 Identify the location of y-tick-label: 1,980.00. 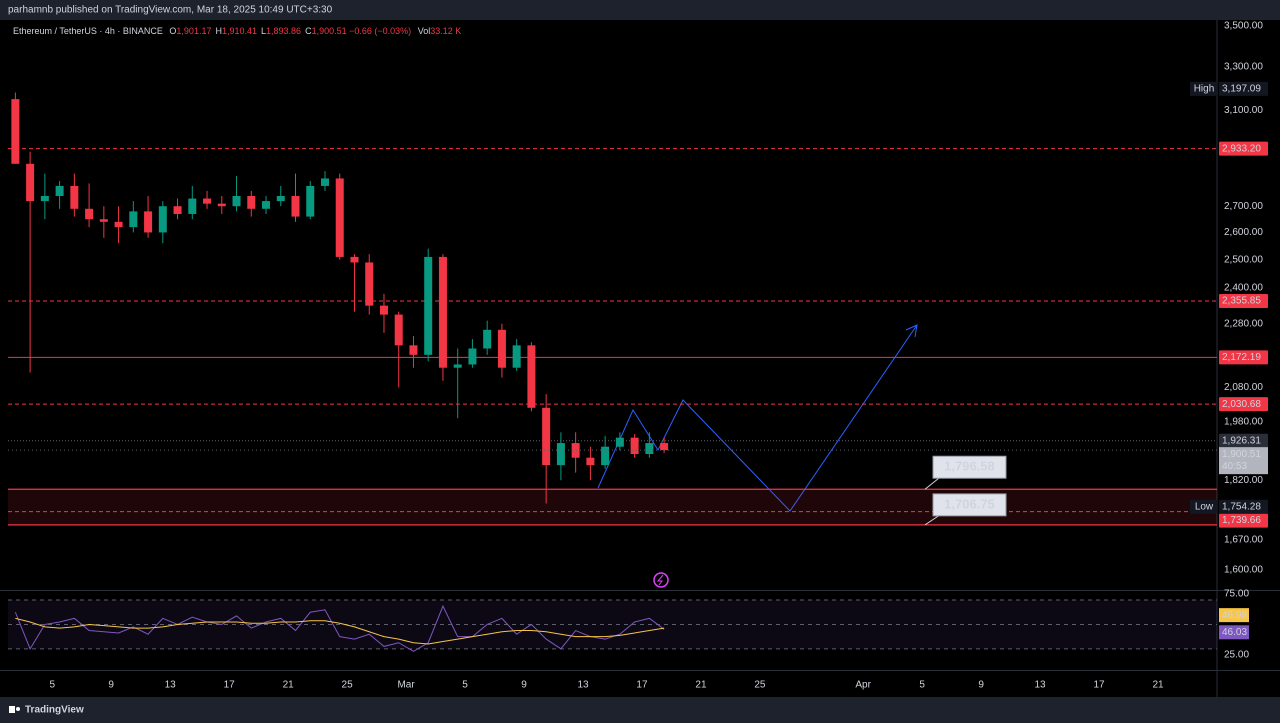
(1243, 421).